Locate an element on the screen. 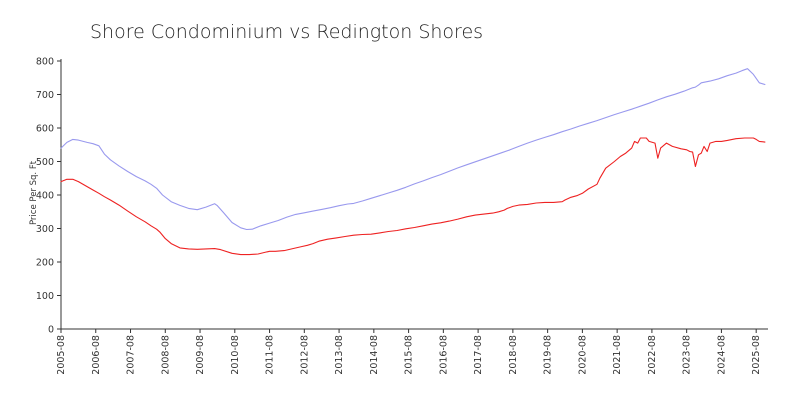 The height and width of the screenshot is (400, 800). x-tick-label: 2008-08 is located at coordinates (165, 355).